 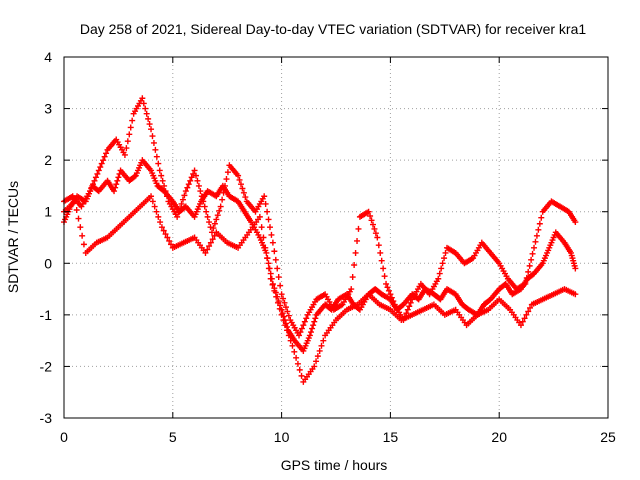 What do you see at coordinates (48, 212) in the screenshot?
I see `y-tick-label: 1` at bounding box center [48, 212].